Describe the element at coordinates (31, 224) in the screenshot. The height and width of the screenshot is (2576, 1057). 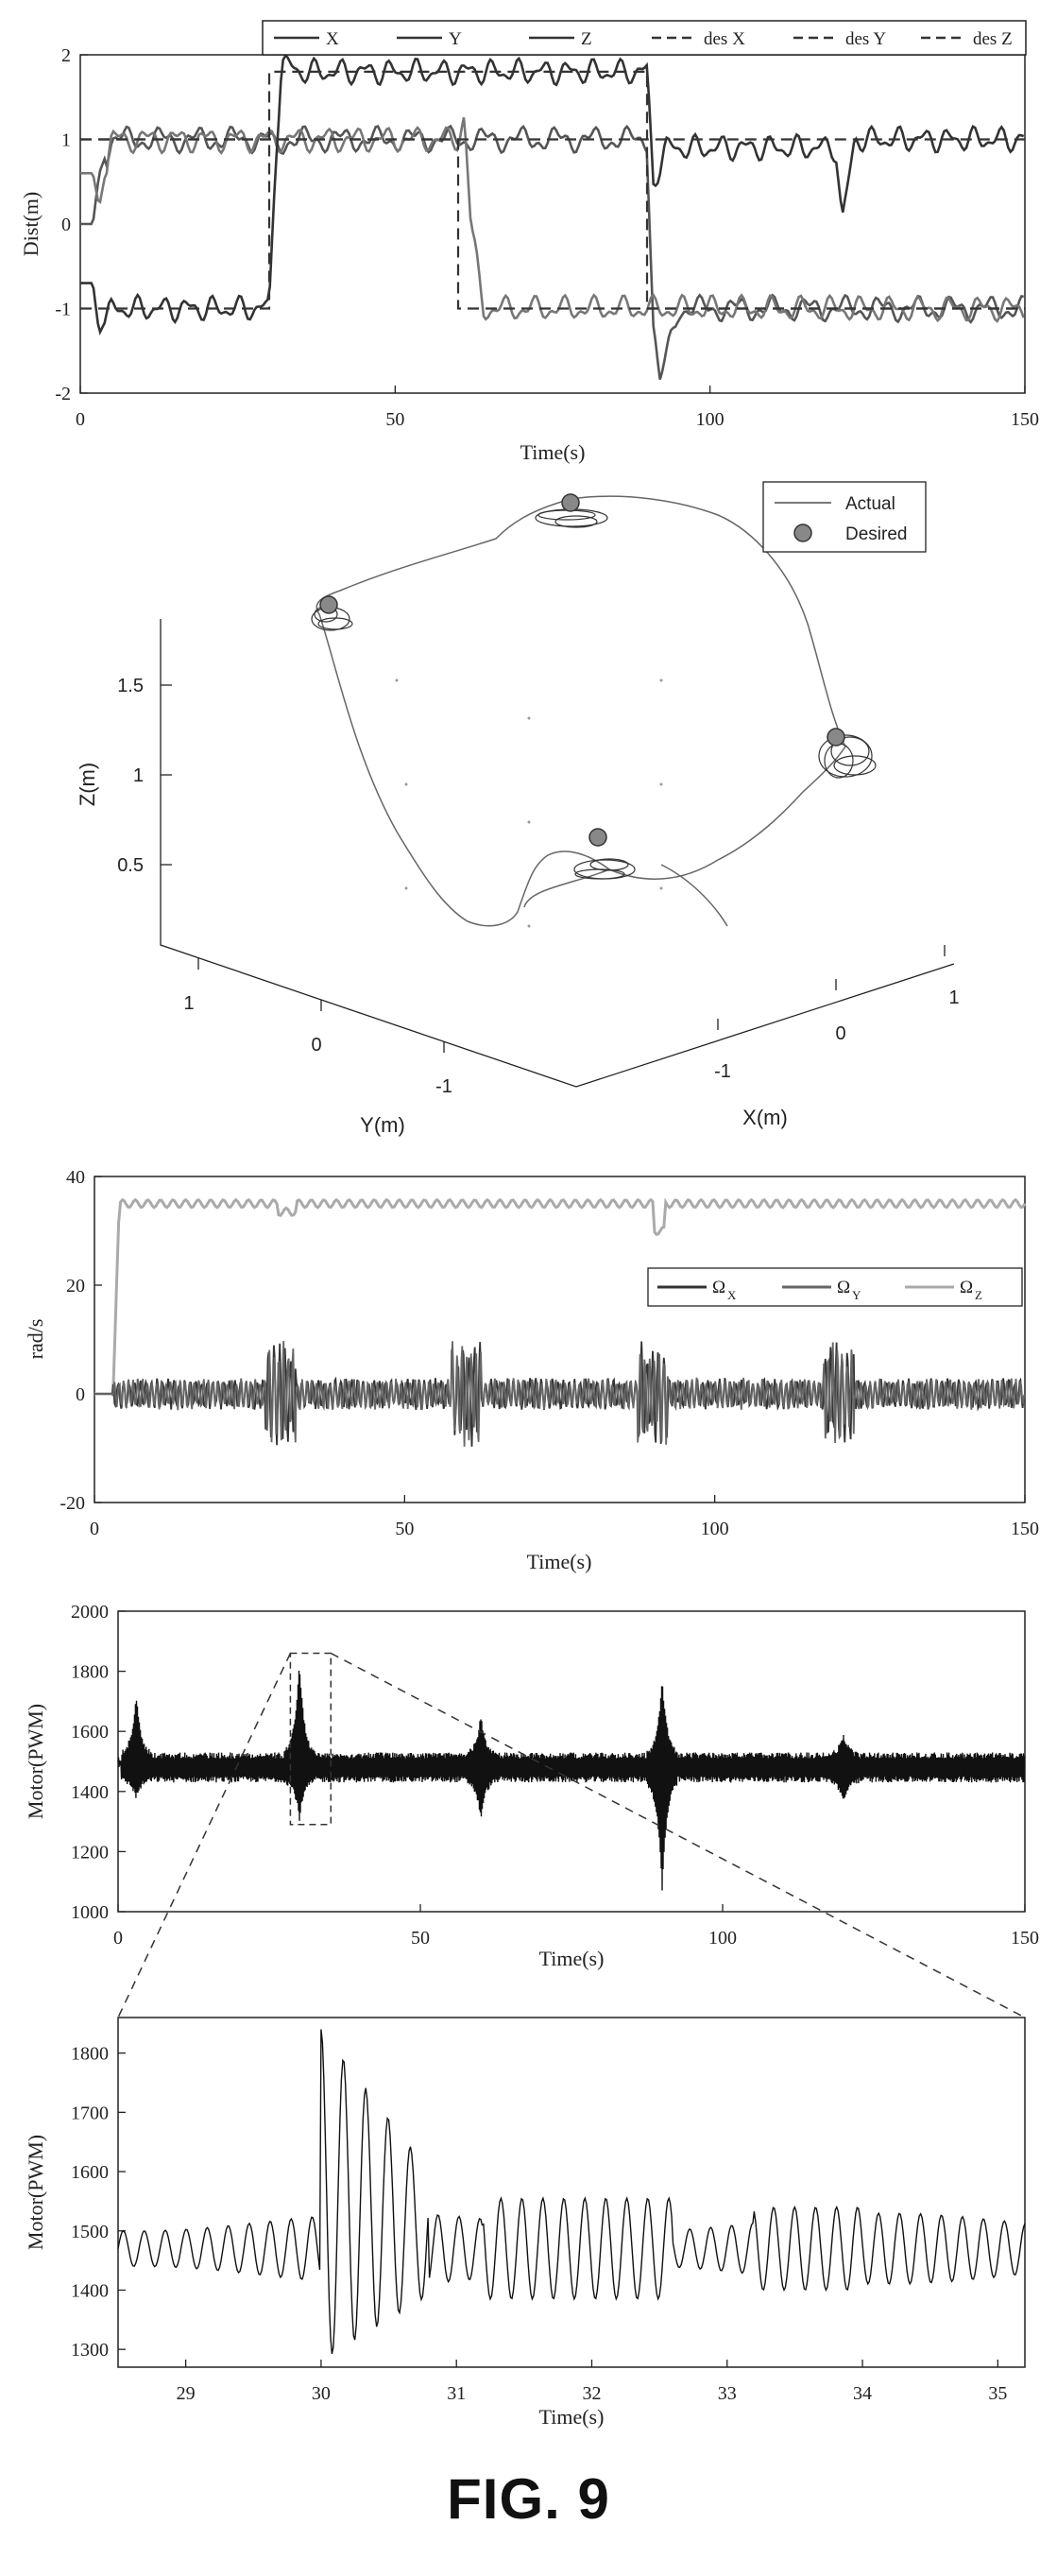
I see `position-y-axis-label: Dist(m)` at that location.